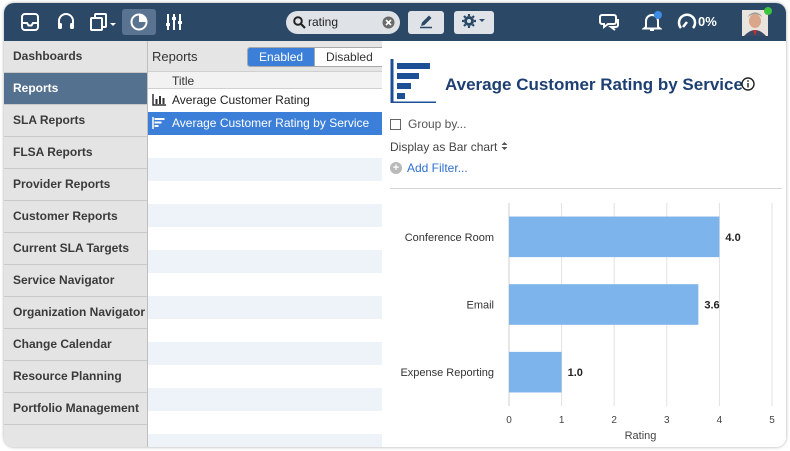  Describe the element at coordinates (299, 24) in the screenshot. I see `search-icon` at that location.